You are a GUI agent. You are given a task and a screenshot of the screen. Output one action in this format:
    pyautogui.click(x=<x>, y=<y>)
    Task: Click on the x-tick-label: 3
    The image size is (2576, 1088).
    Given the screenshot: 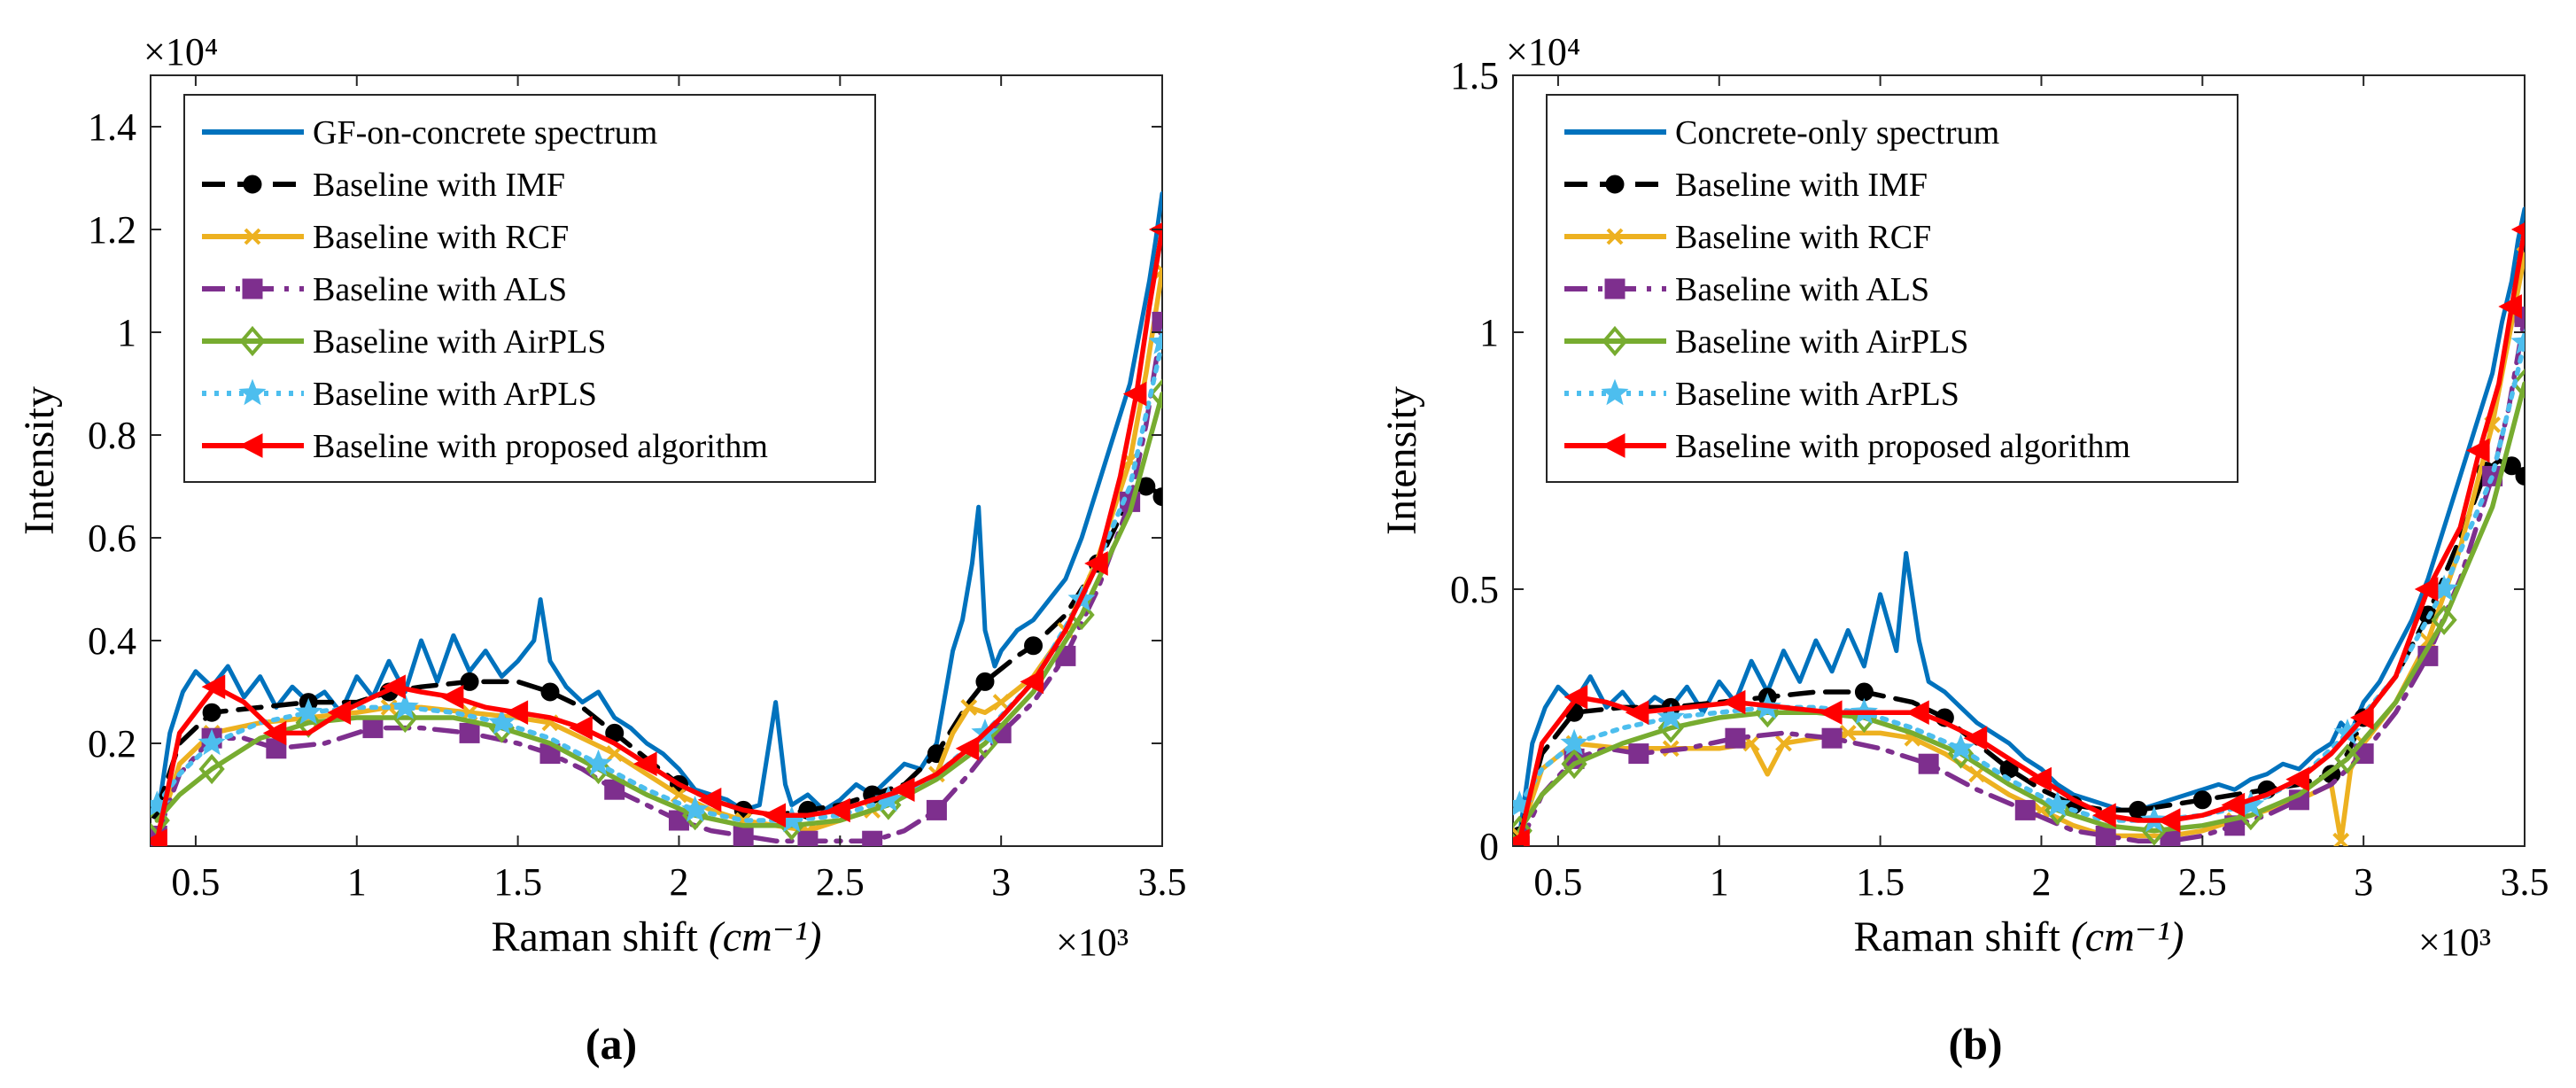 What is the action you would take?
    pyautogui.click(x=1001, y=882)
    